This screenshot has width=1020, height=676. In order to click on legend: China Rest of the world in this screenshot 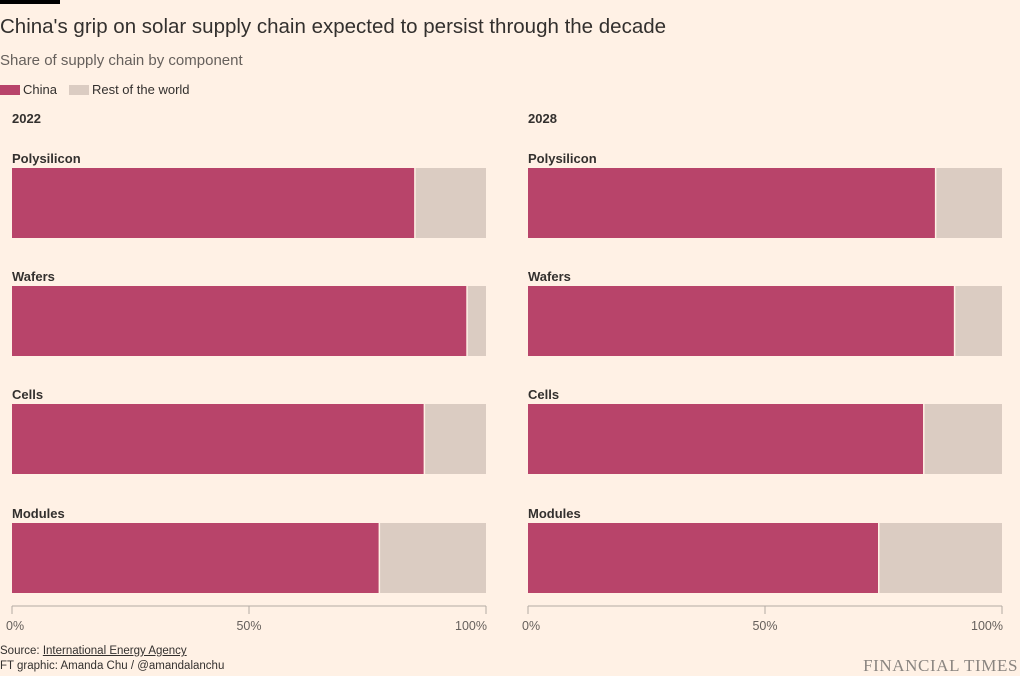, I will do `click(99, 89)`.